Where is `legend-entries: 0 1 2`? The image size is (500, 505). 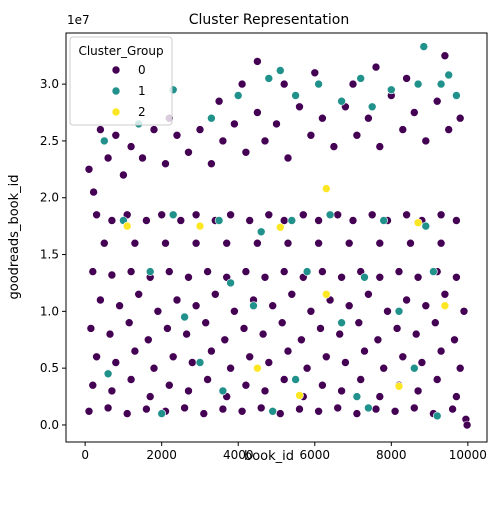 legend-entries: 0 1 2 is located at coordinates (128, 91).